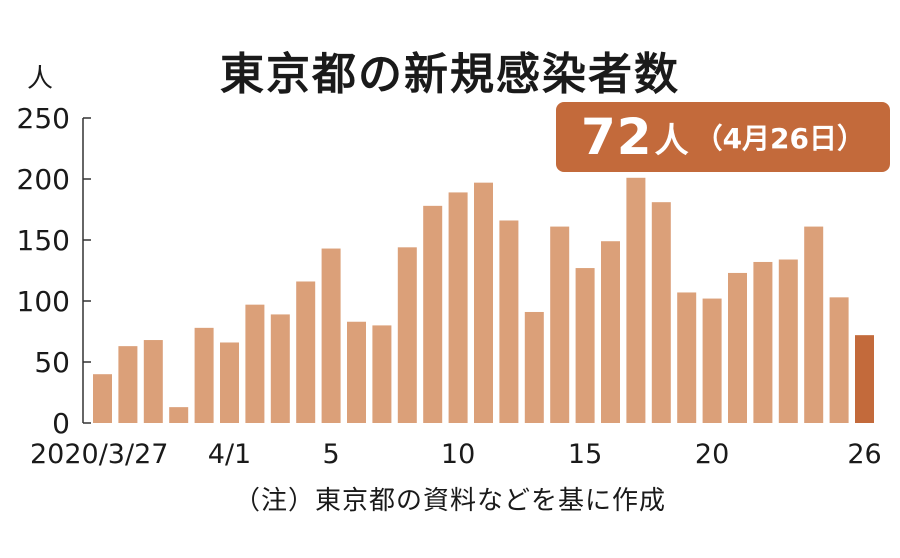 This screenshot has width=900, height=558. What do you see at coordinates (52, 362) in the screenshot?
I see `y-tick-label: 50` at bounding box center [52, 362].